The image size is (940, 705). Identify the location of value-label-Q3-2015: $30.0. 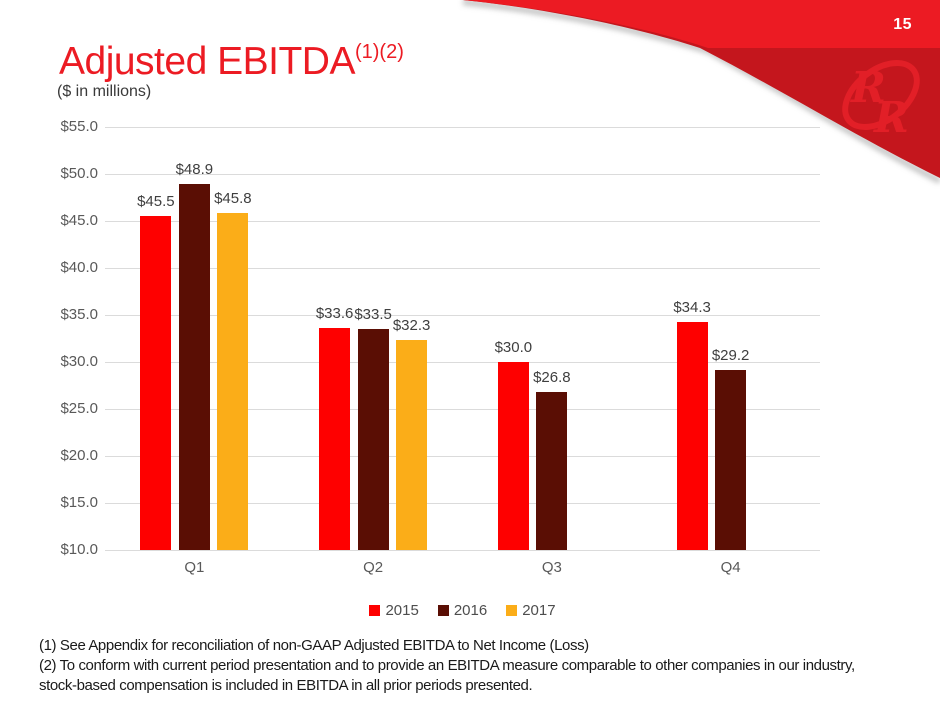
(513, 347).